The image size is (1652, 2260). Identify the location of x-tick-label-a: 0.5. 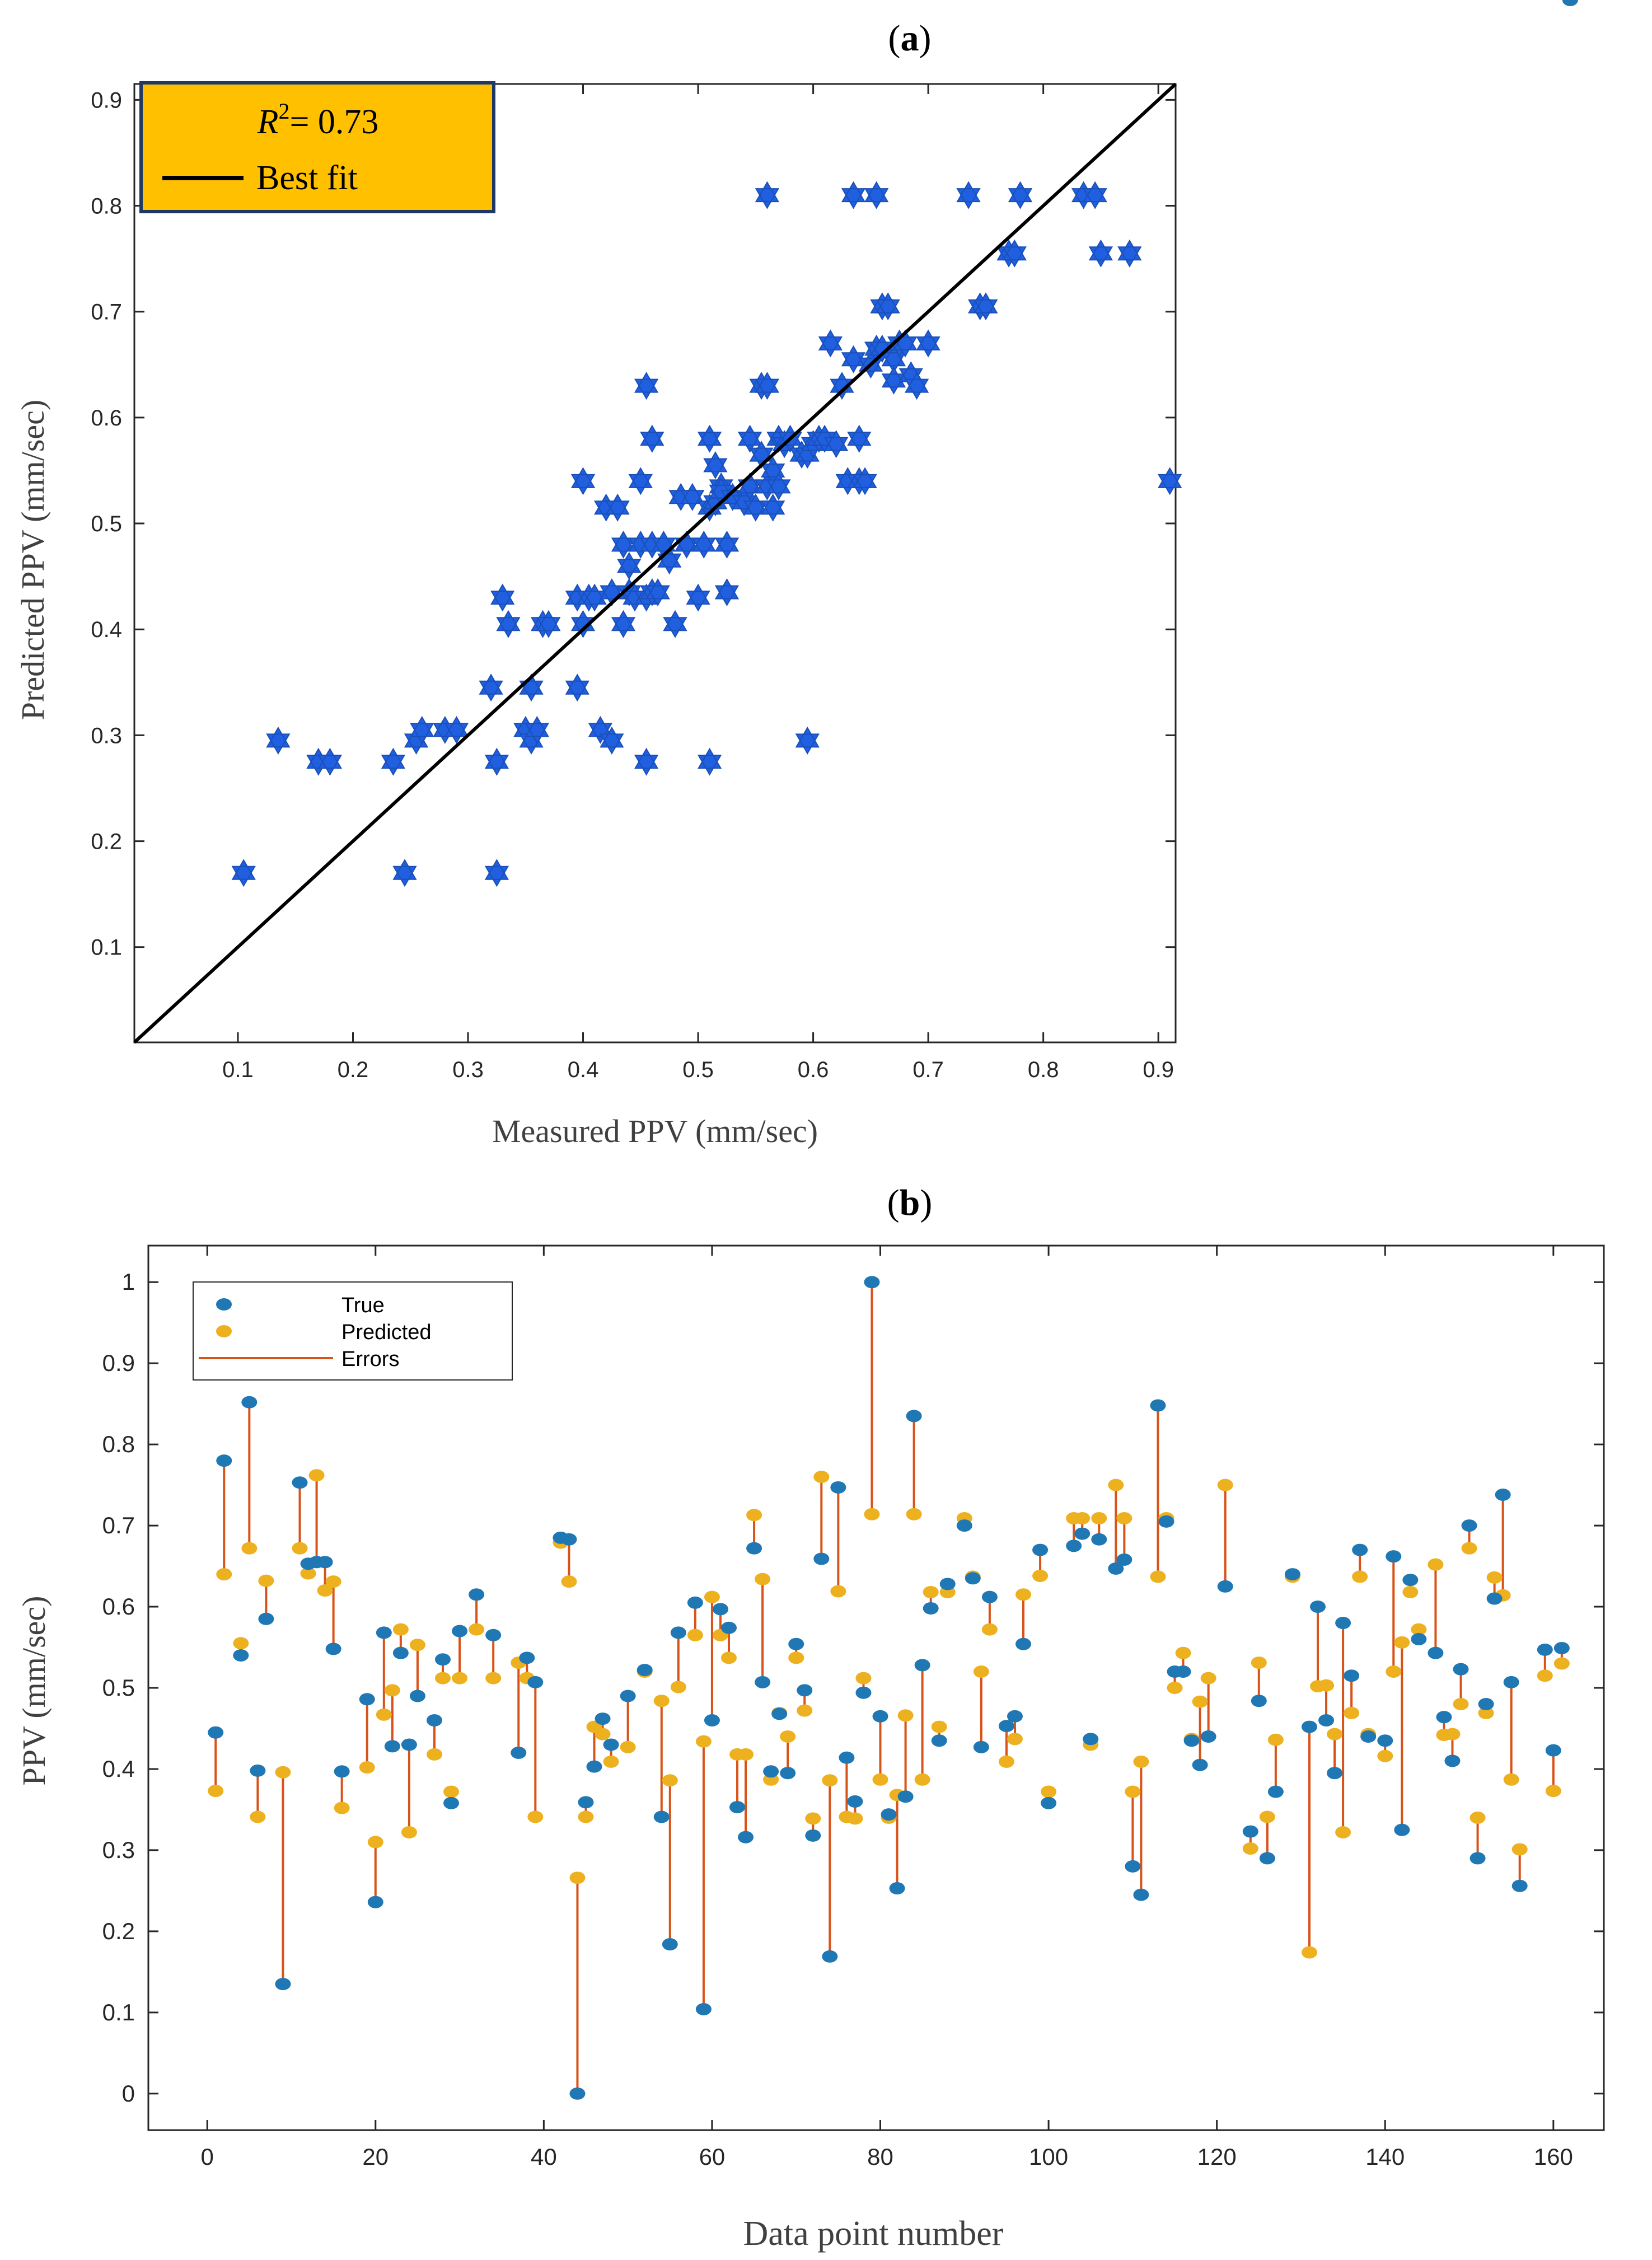
(698, 1070).